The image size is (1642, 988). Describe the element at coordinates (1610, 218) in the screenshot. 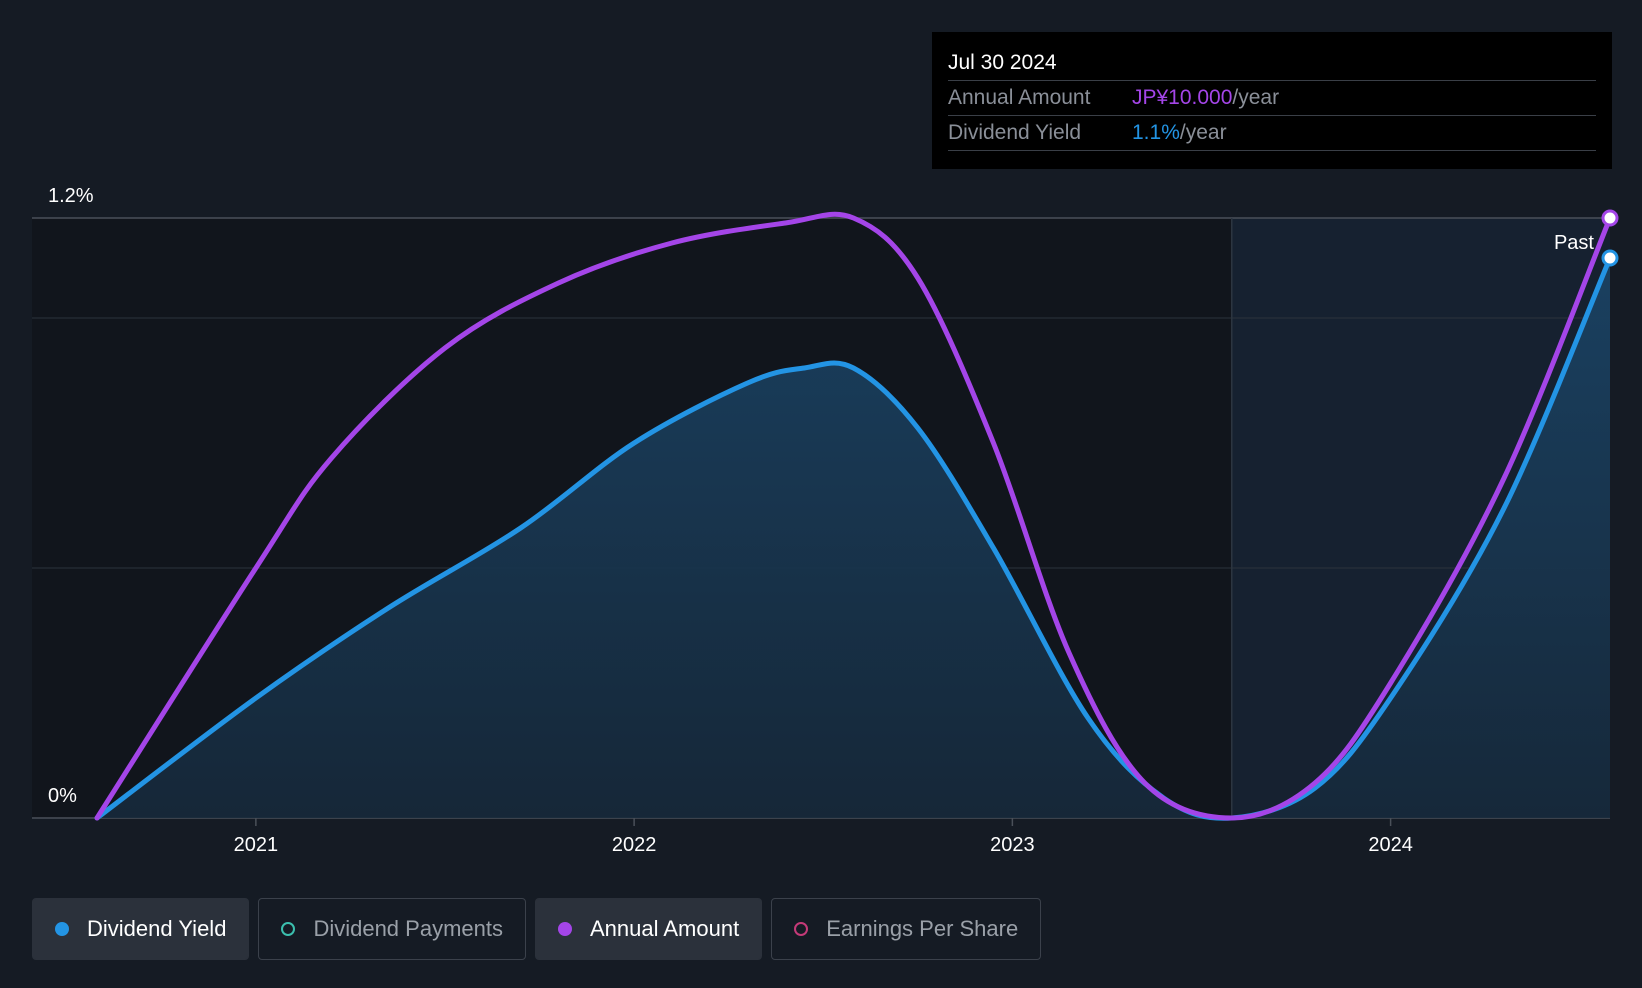

I see `annual-amount-end-marker` at that location.